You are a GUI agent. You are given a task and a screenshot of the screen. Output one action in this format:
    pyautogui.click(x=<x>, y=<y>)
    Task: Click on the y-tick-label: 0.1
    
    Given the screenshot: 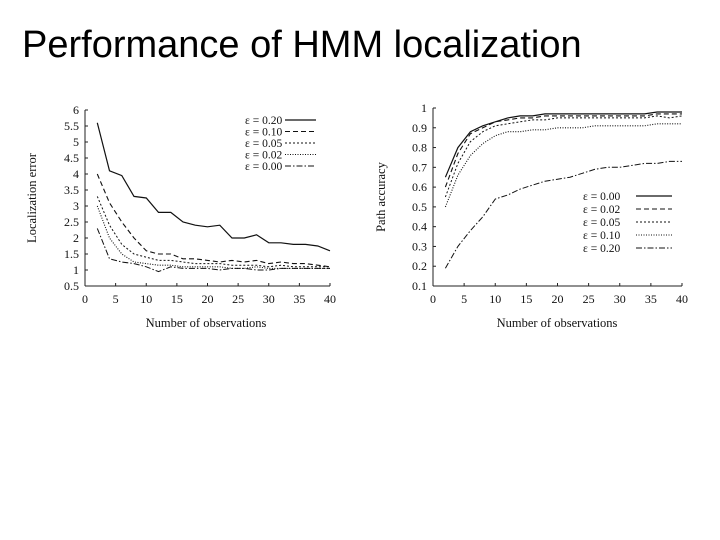 What is the action you would take?
    pyautogui.click(x=419, y=286)
    